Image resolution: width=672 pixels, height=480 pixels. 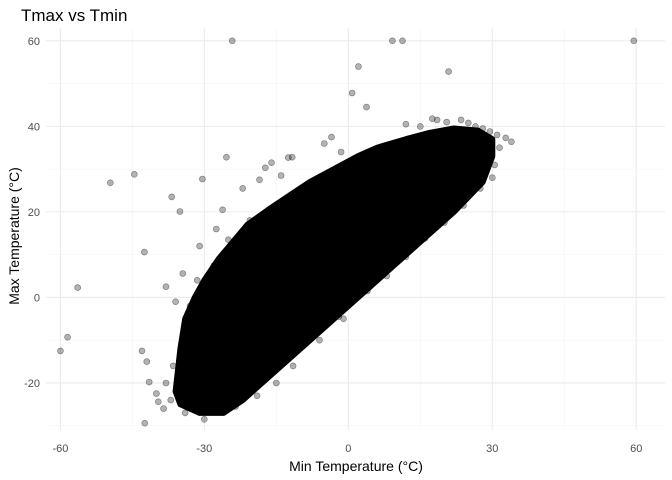 I want to click on y-tick-label: 20, so click(x=34, y=213).